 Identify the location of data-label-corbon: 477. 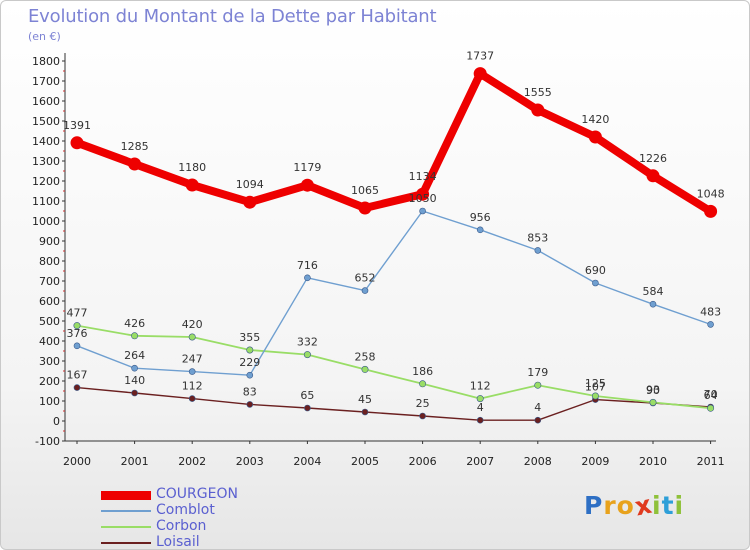
(77, 313).